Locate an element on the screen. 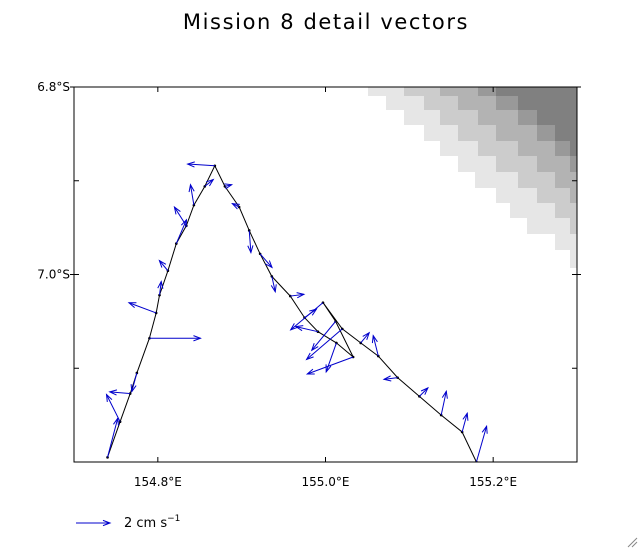 Image resolution: width=640 pixels, height=550 pixels. x-tick-label: 155.2°E is located at coordinates (493, 482).